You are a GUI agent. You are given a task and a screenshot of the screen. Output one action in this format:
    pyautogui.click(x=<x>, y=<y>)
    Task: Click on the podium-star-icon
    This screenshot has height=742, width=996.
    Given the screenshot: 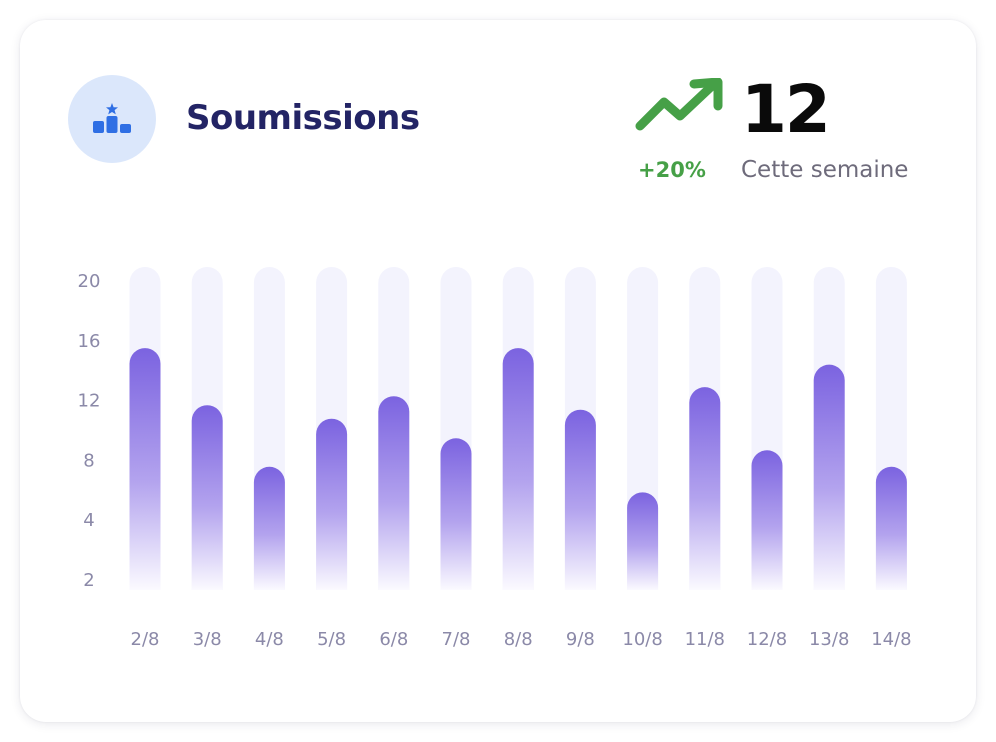 What is the action you would take?
    pyautogui.click(x=112, y=118)
    